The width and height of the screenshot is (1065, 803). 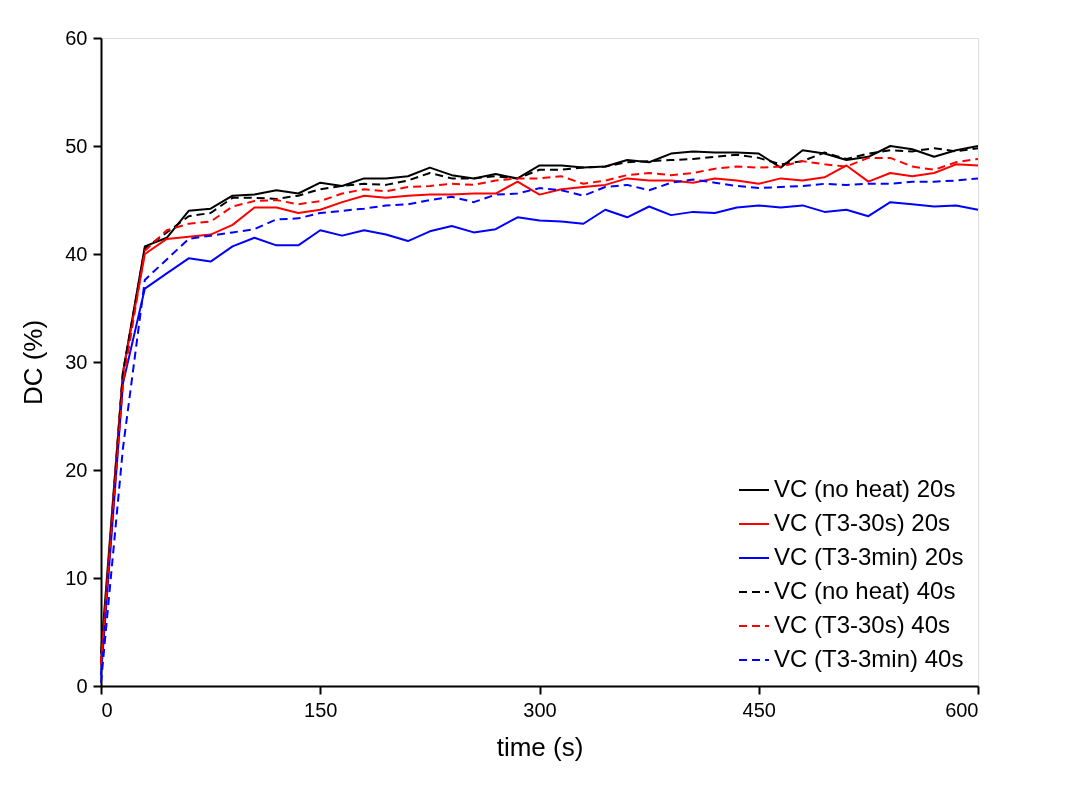 What do you see at coordinates (76, 145) in the screenshot?
I see `y-tick-label: 50` at bounding box center [76, 145].